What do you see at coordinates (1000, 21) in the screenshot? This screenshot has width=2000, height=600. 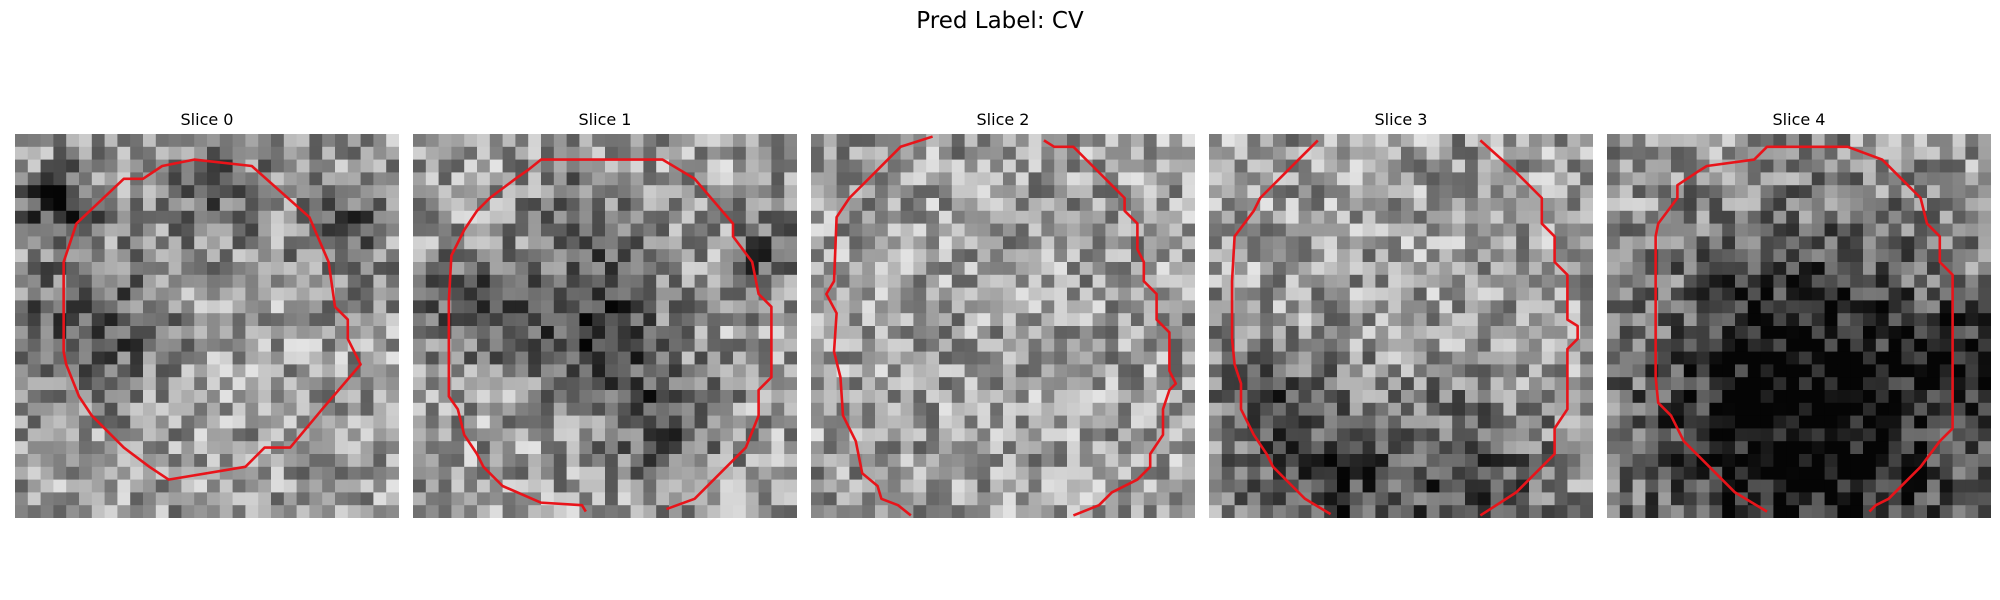 I see `figure-title: Pred Label: CV` at bounding box center [1000, 21].